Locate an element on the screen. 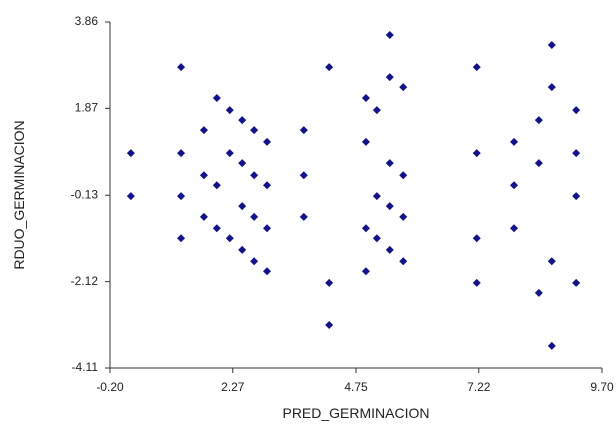 The width and height of the screenshot is (616, 437). y-tick-label: -0.13 is located at coordinates (85, 194).